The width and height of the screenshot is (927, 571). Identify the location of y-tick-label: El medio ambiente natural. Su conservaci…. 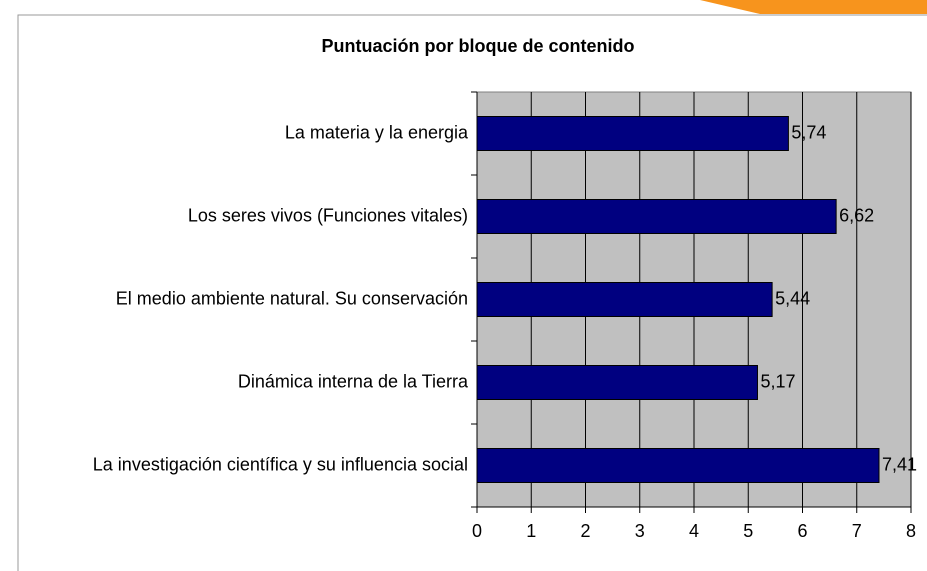
(292, 298).